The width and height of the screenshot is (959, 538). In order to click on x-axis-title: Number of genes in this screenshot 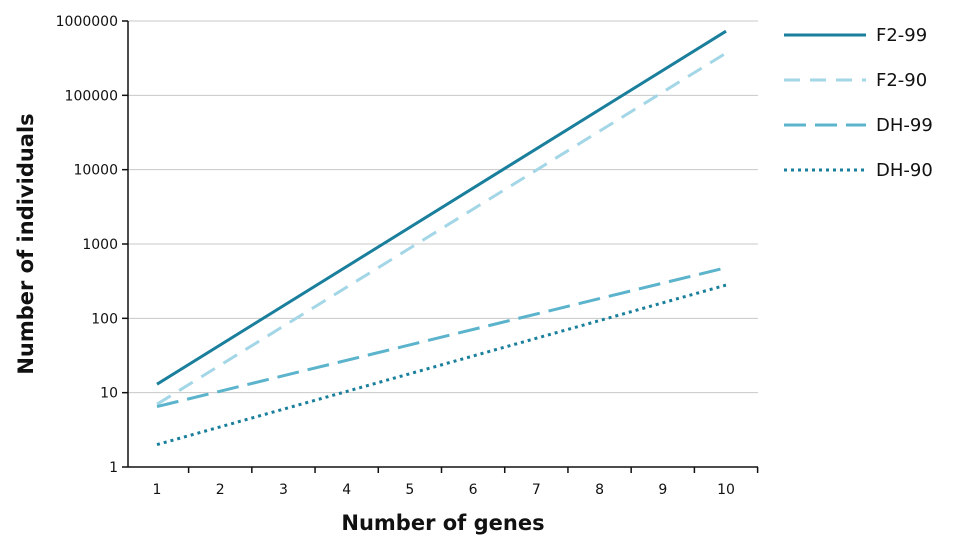, I will do `click(442, 523)`.